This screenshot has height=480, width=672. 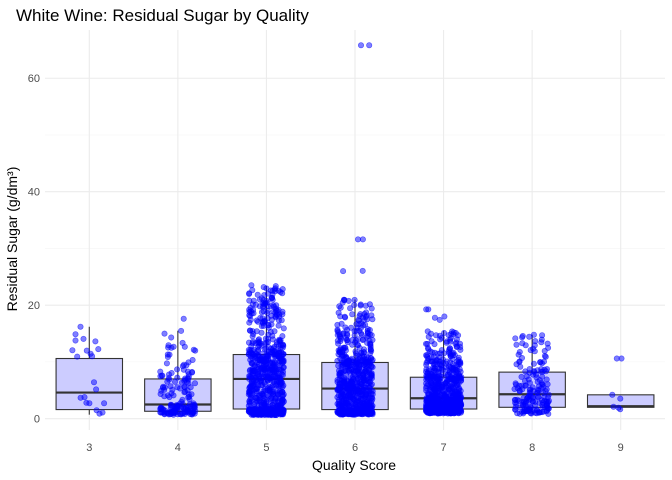 What do you see at coordinates (355, 448) in the screenshot?
I see `x-tick-label: 6` at bounding box center [355, 448].